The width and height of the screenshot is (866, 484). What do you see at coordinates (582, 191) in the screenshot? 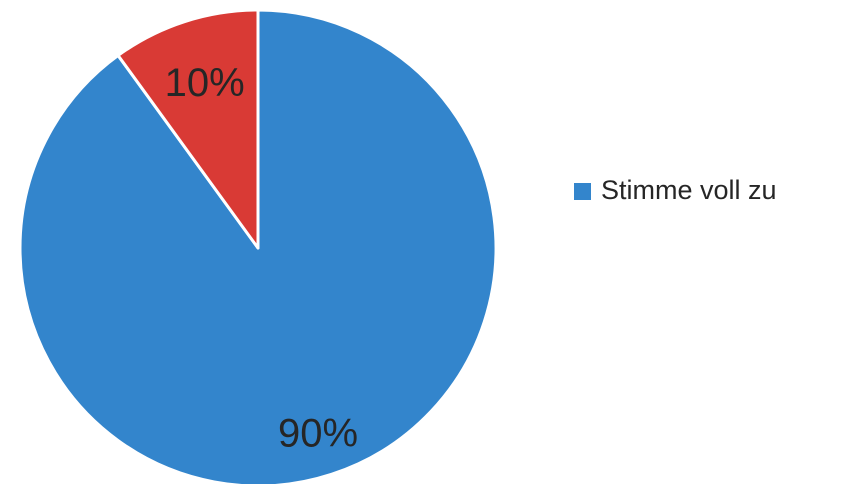
I see `legend-swatch` at bounding box center [582, 191].